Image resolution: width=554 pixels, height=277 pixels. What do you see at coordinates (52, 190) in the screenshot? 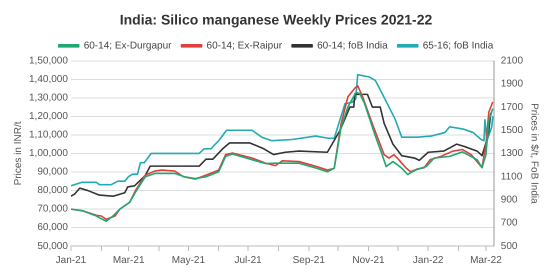
I see `y-tick-label: 80,000` at bounding box center [52, 190].